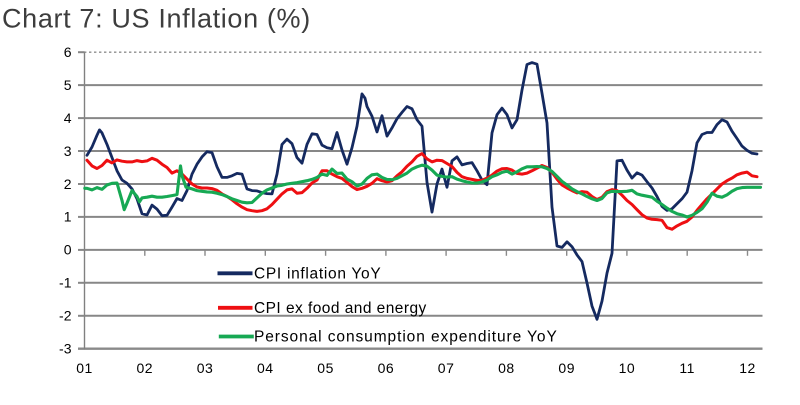 The width and height of the screenshot is (800, 405). I want to click on svg-text: 03, so click(205, 368).